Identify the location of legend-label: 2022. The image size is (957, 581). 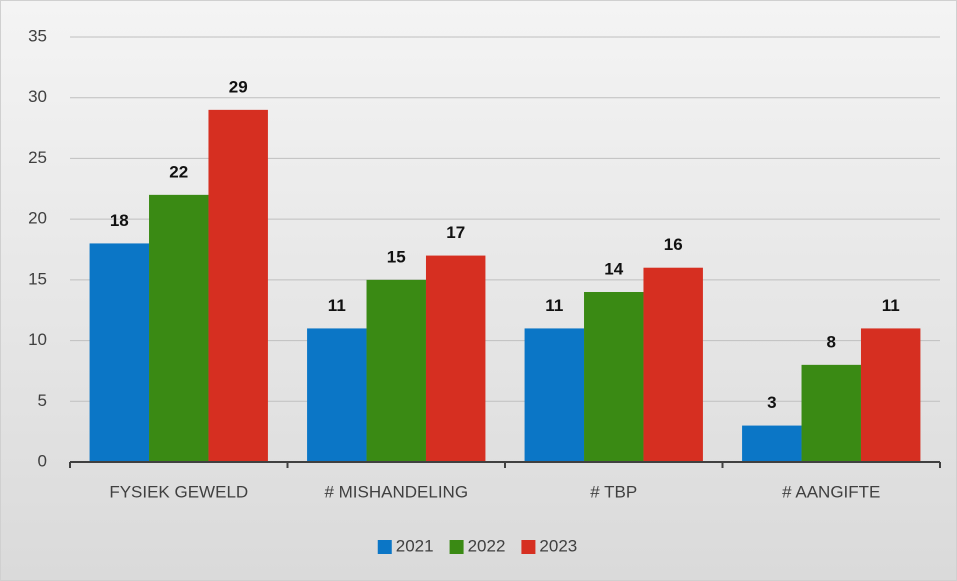
(487, 545).